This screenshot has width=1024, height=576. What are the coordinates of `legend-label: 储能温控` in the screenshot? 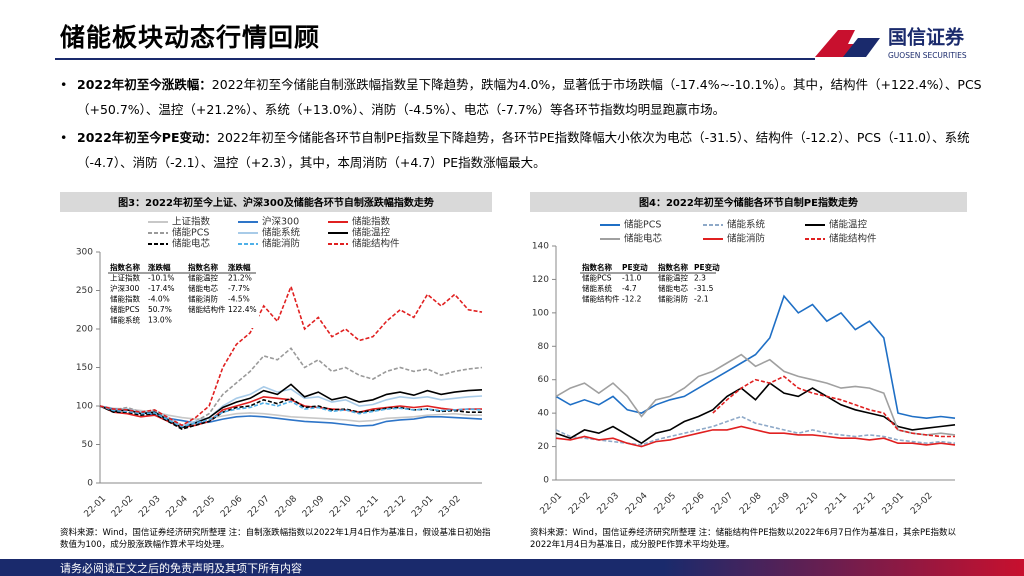 It's located at (848, 225).